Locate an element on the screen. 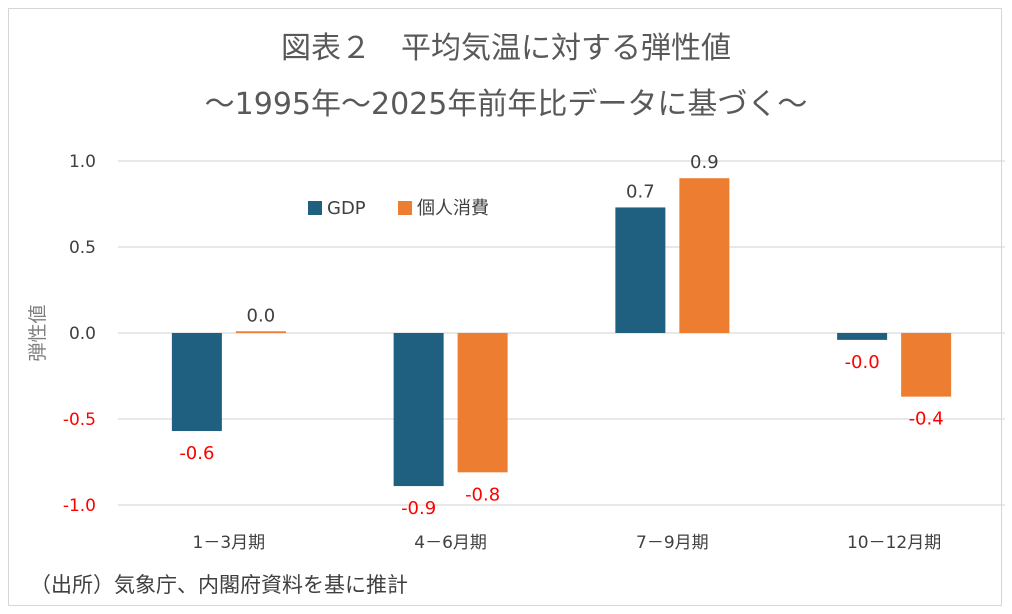  chart-title: 図表２ 平均気温に対する弾性値 is located at coordinates (506, 48).